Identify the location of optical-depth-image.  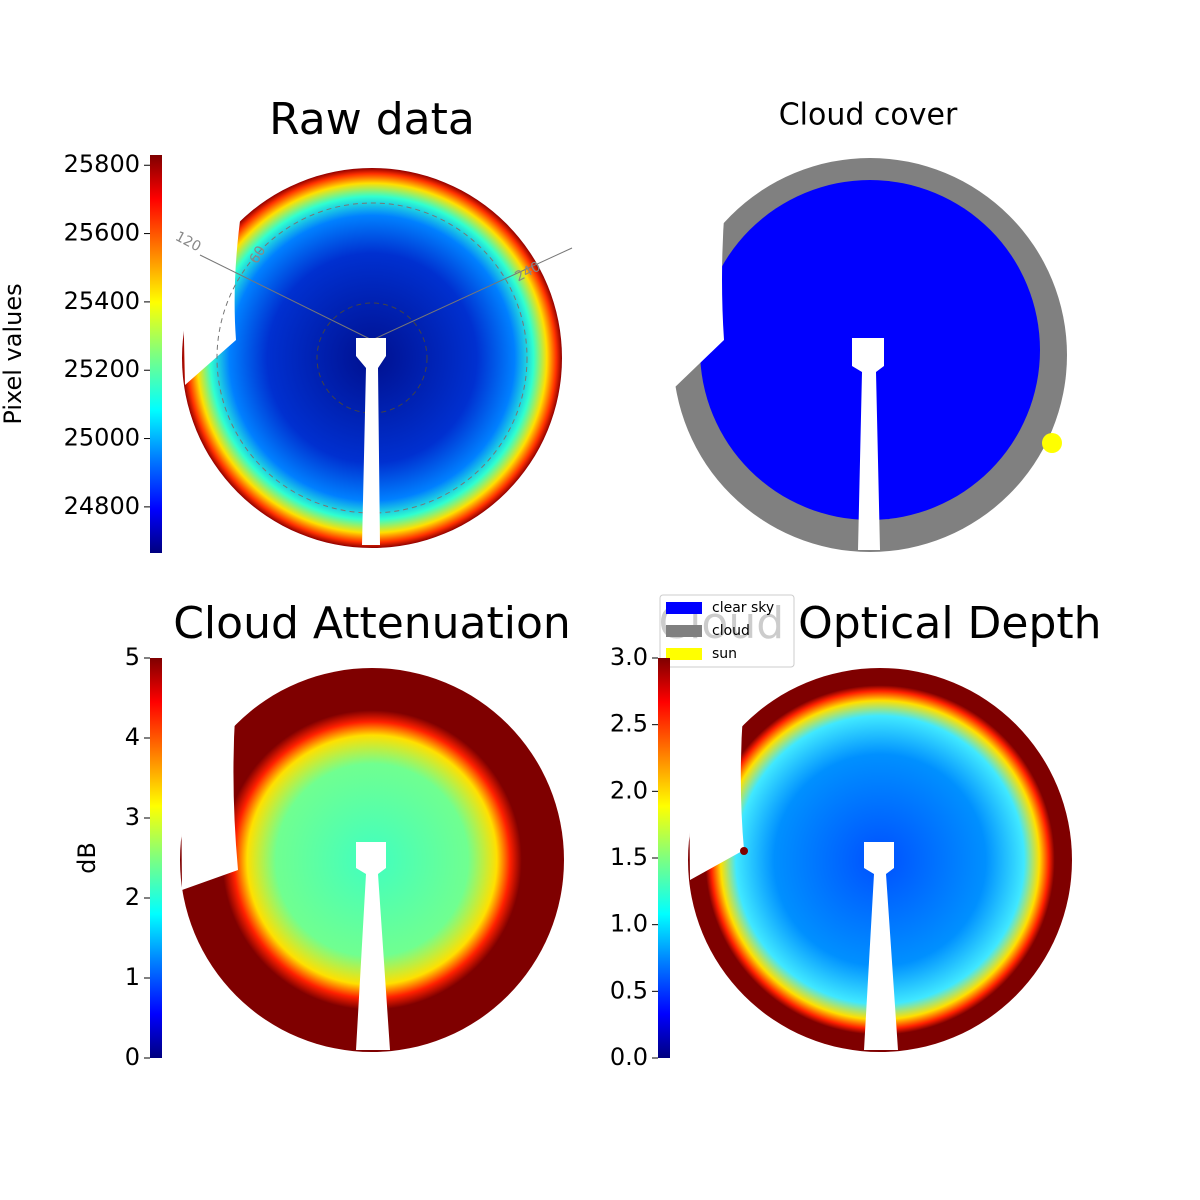
(880, 856).